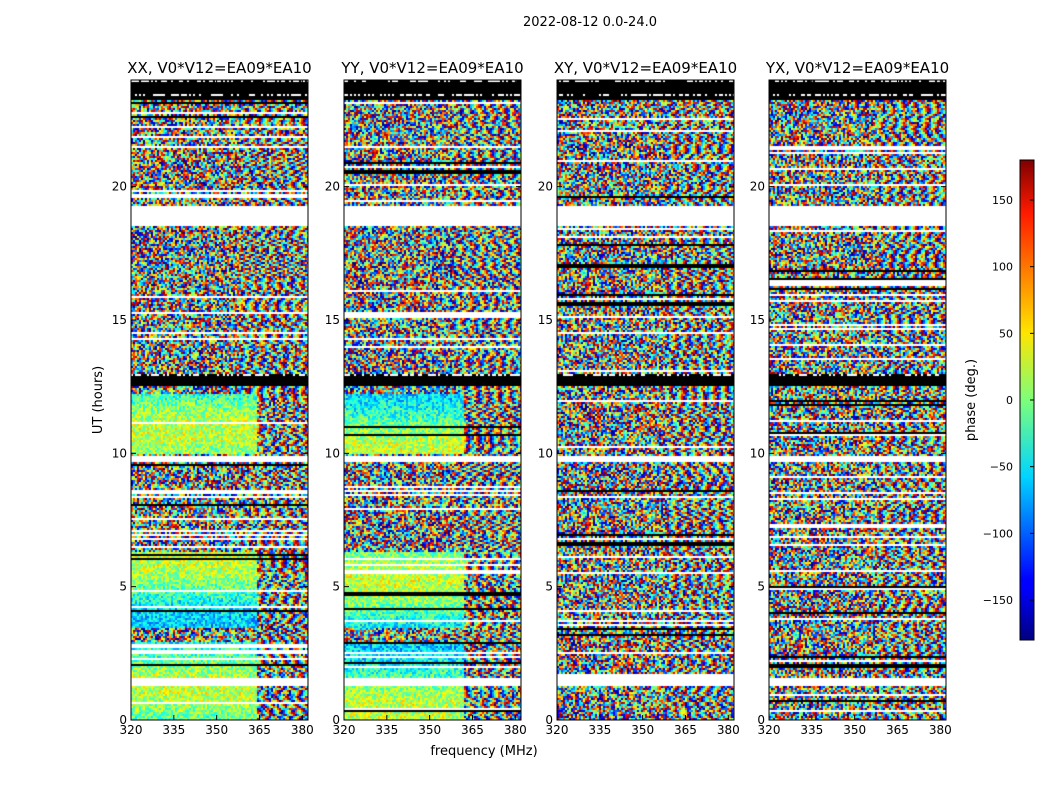 The image size is (1050, 800). I want to click on panel-heatmap-xy, so click(645, 400).